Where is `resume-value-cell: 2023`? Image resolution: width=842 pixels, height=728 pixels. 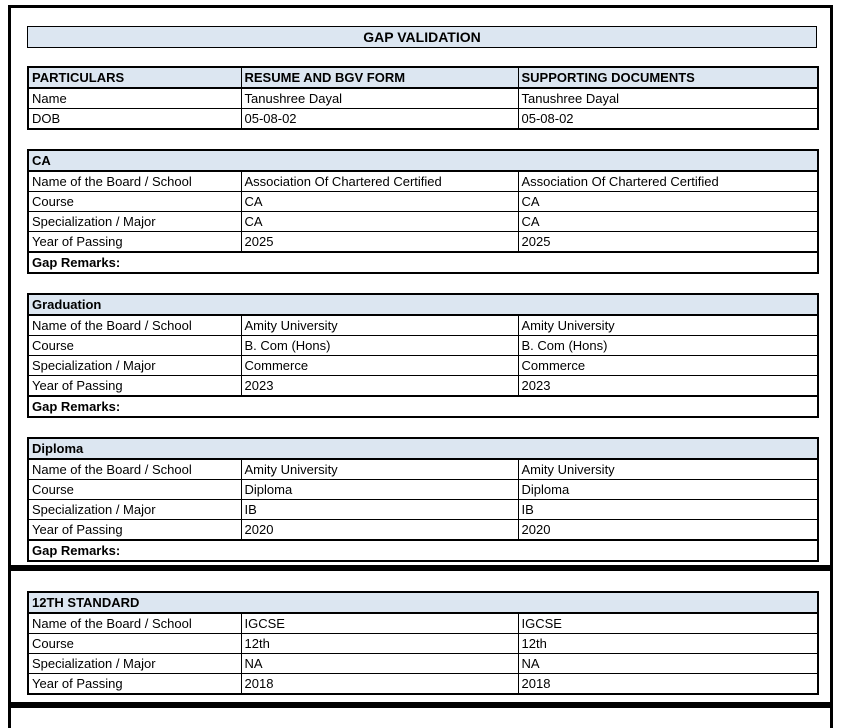 resume-value-cell: 2023 is located at coordinates (379, 386).